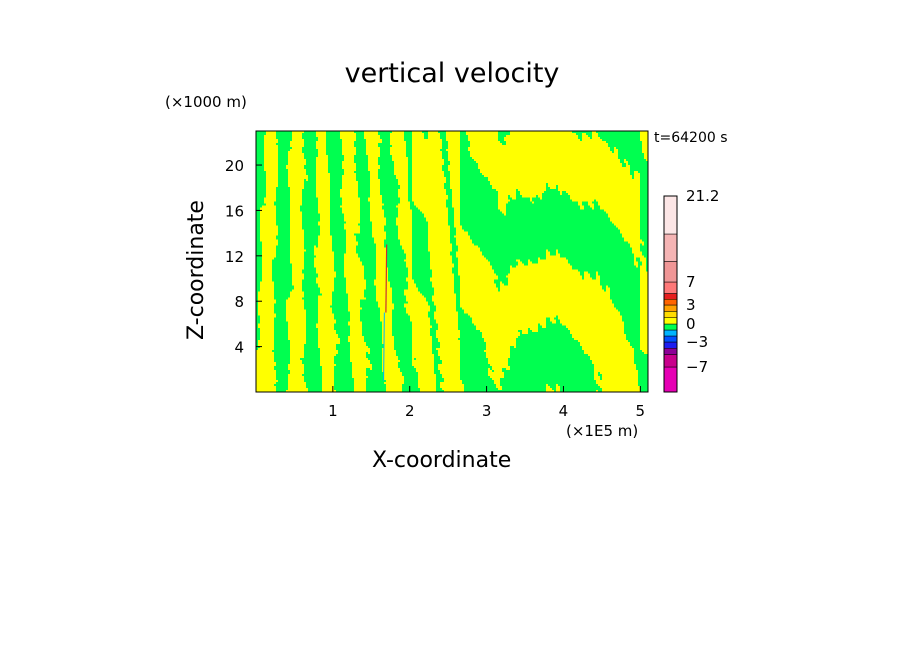  I want to click on x-tick-label: 2, so click(410, 411).